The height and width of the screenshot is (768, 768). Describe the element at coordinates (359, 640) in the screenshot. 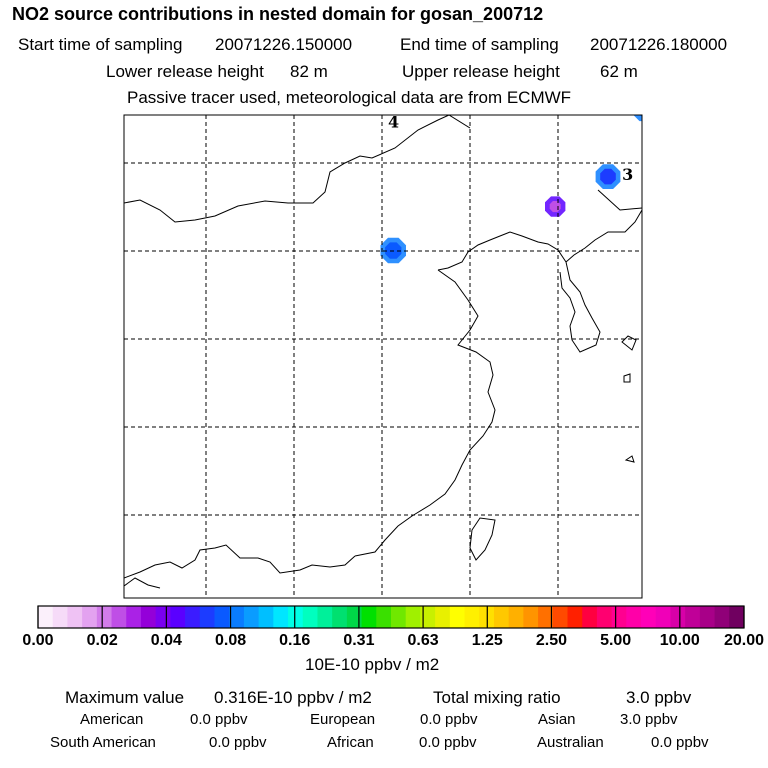

I see `colorbar-tick-label: 0.31` at that location.